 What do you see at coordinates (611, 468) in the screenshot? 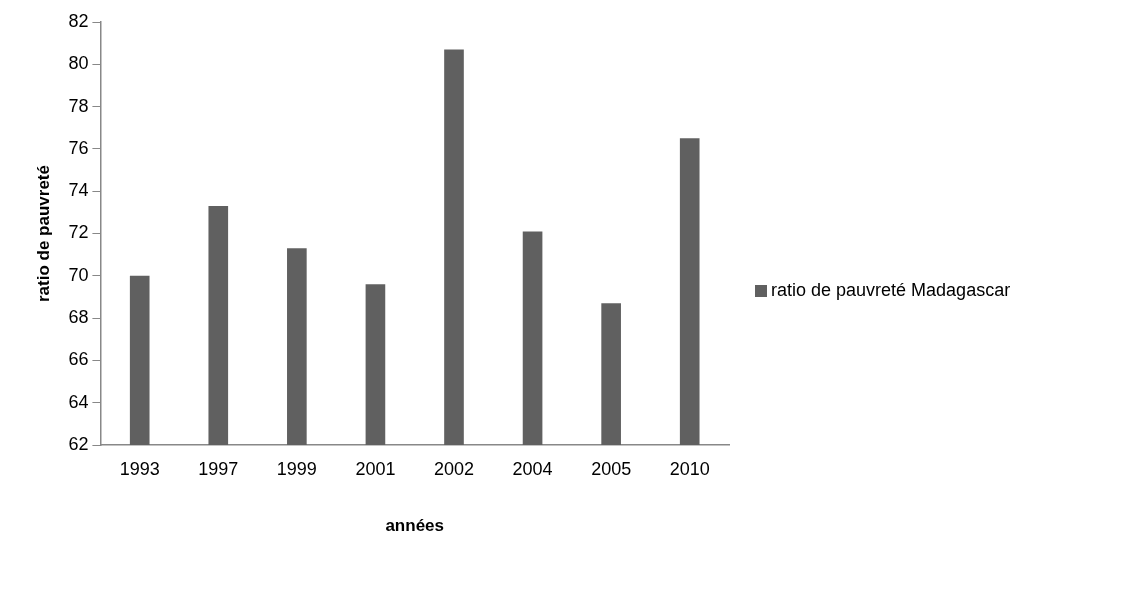
I see `x-tick-label: 2005` at bounding box center [611, 468].